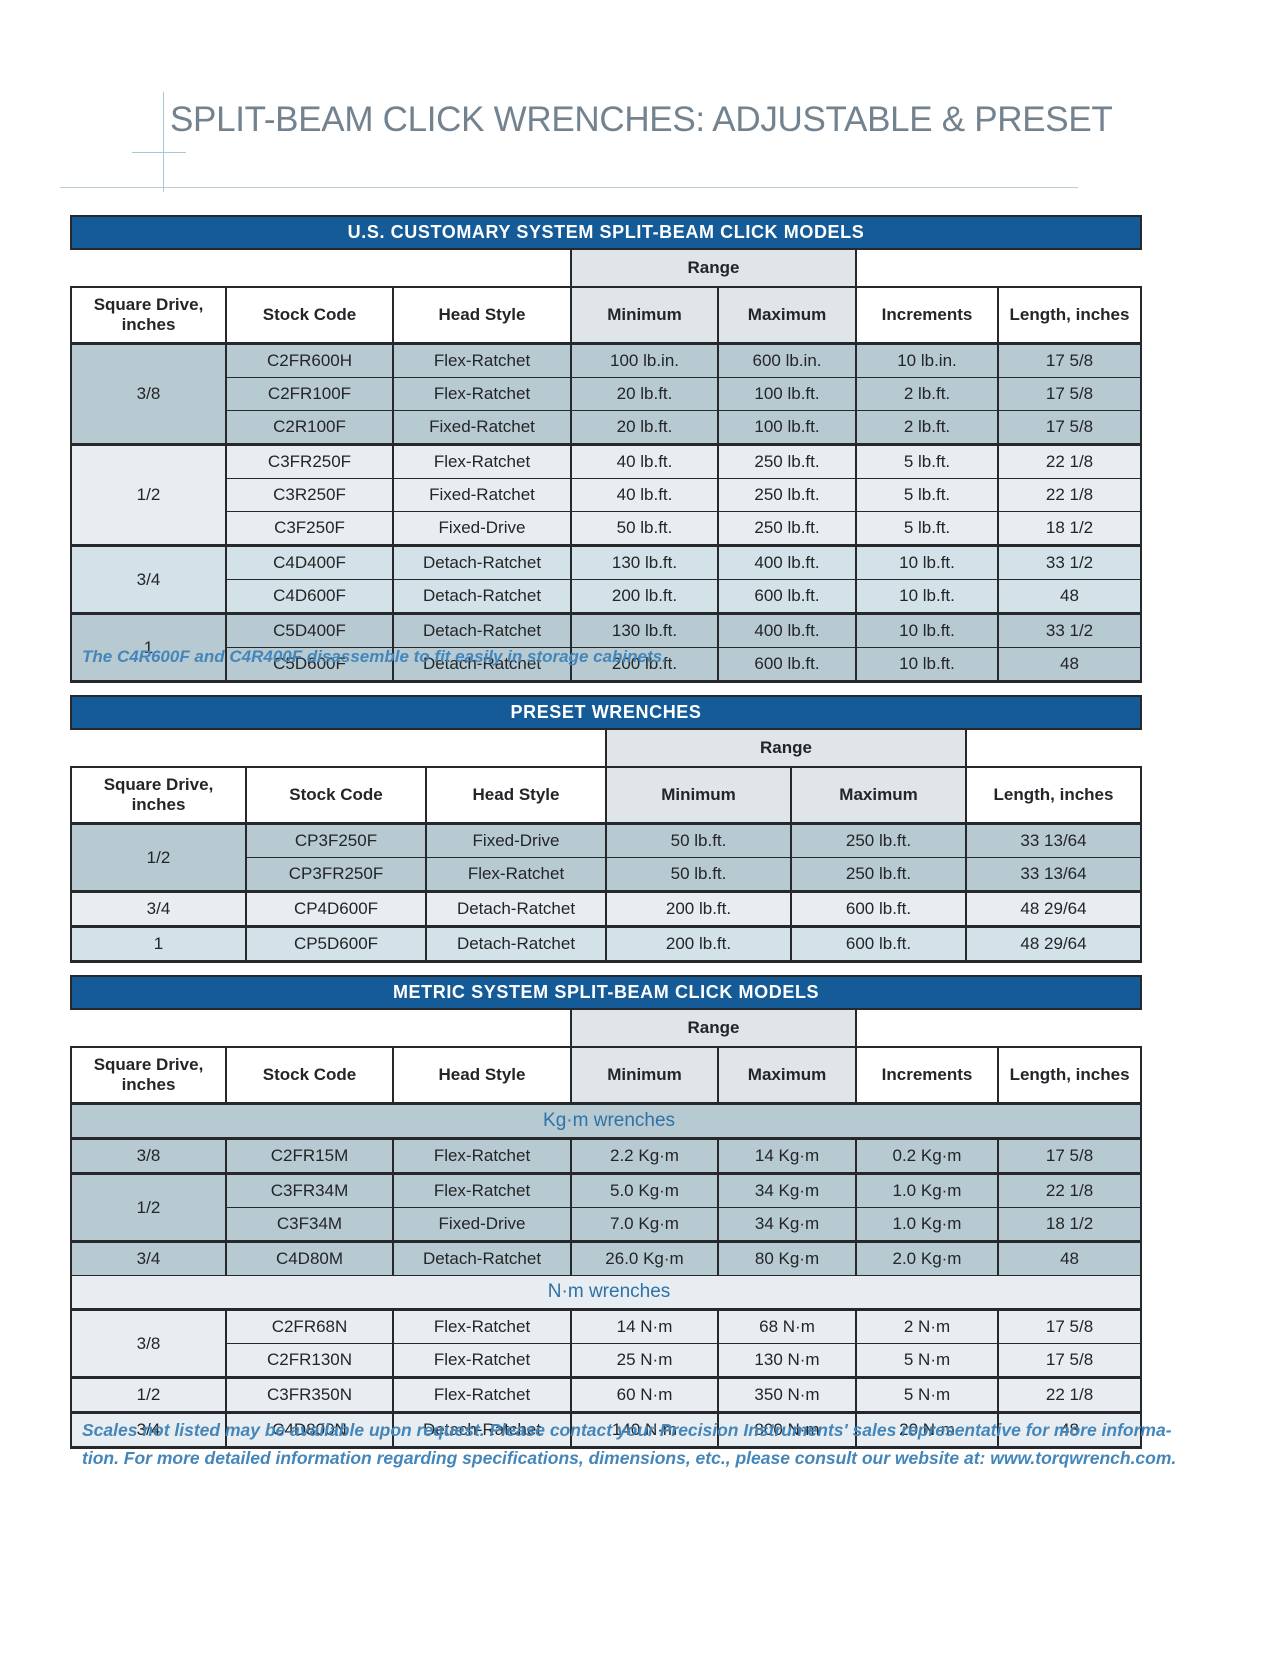 The height and width of the screenshot is (1656, 1280). Describe the element at coordinates (927, 394) in the screenshot. I see `increments-cell: 2 lb.ft.` at that location.